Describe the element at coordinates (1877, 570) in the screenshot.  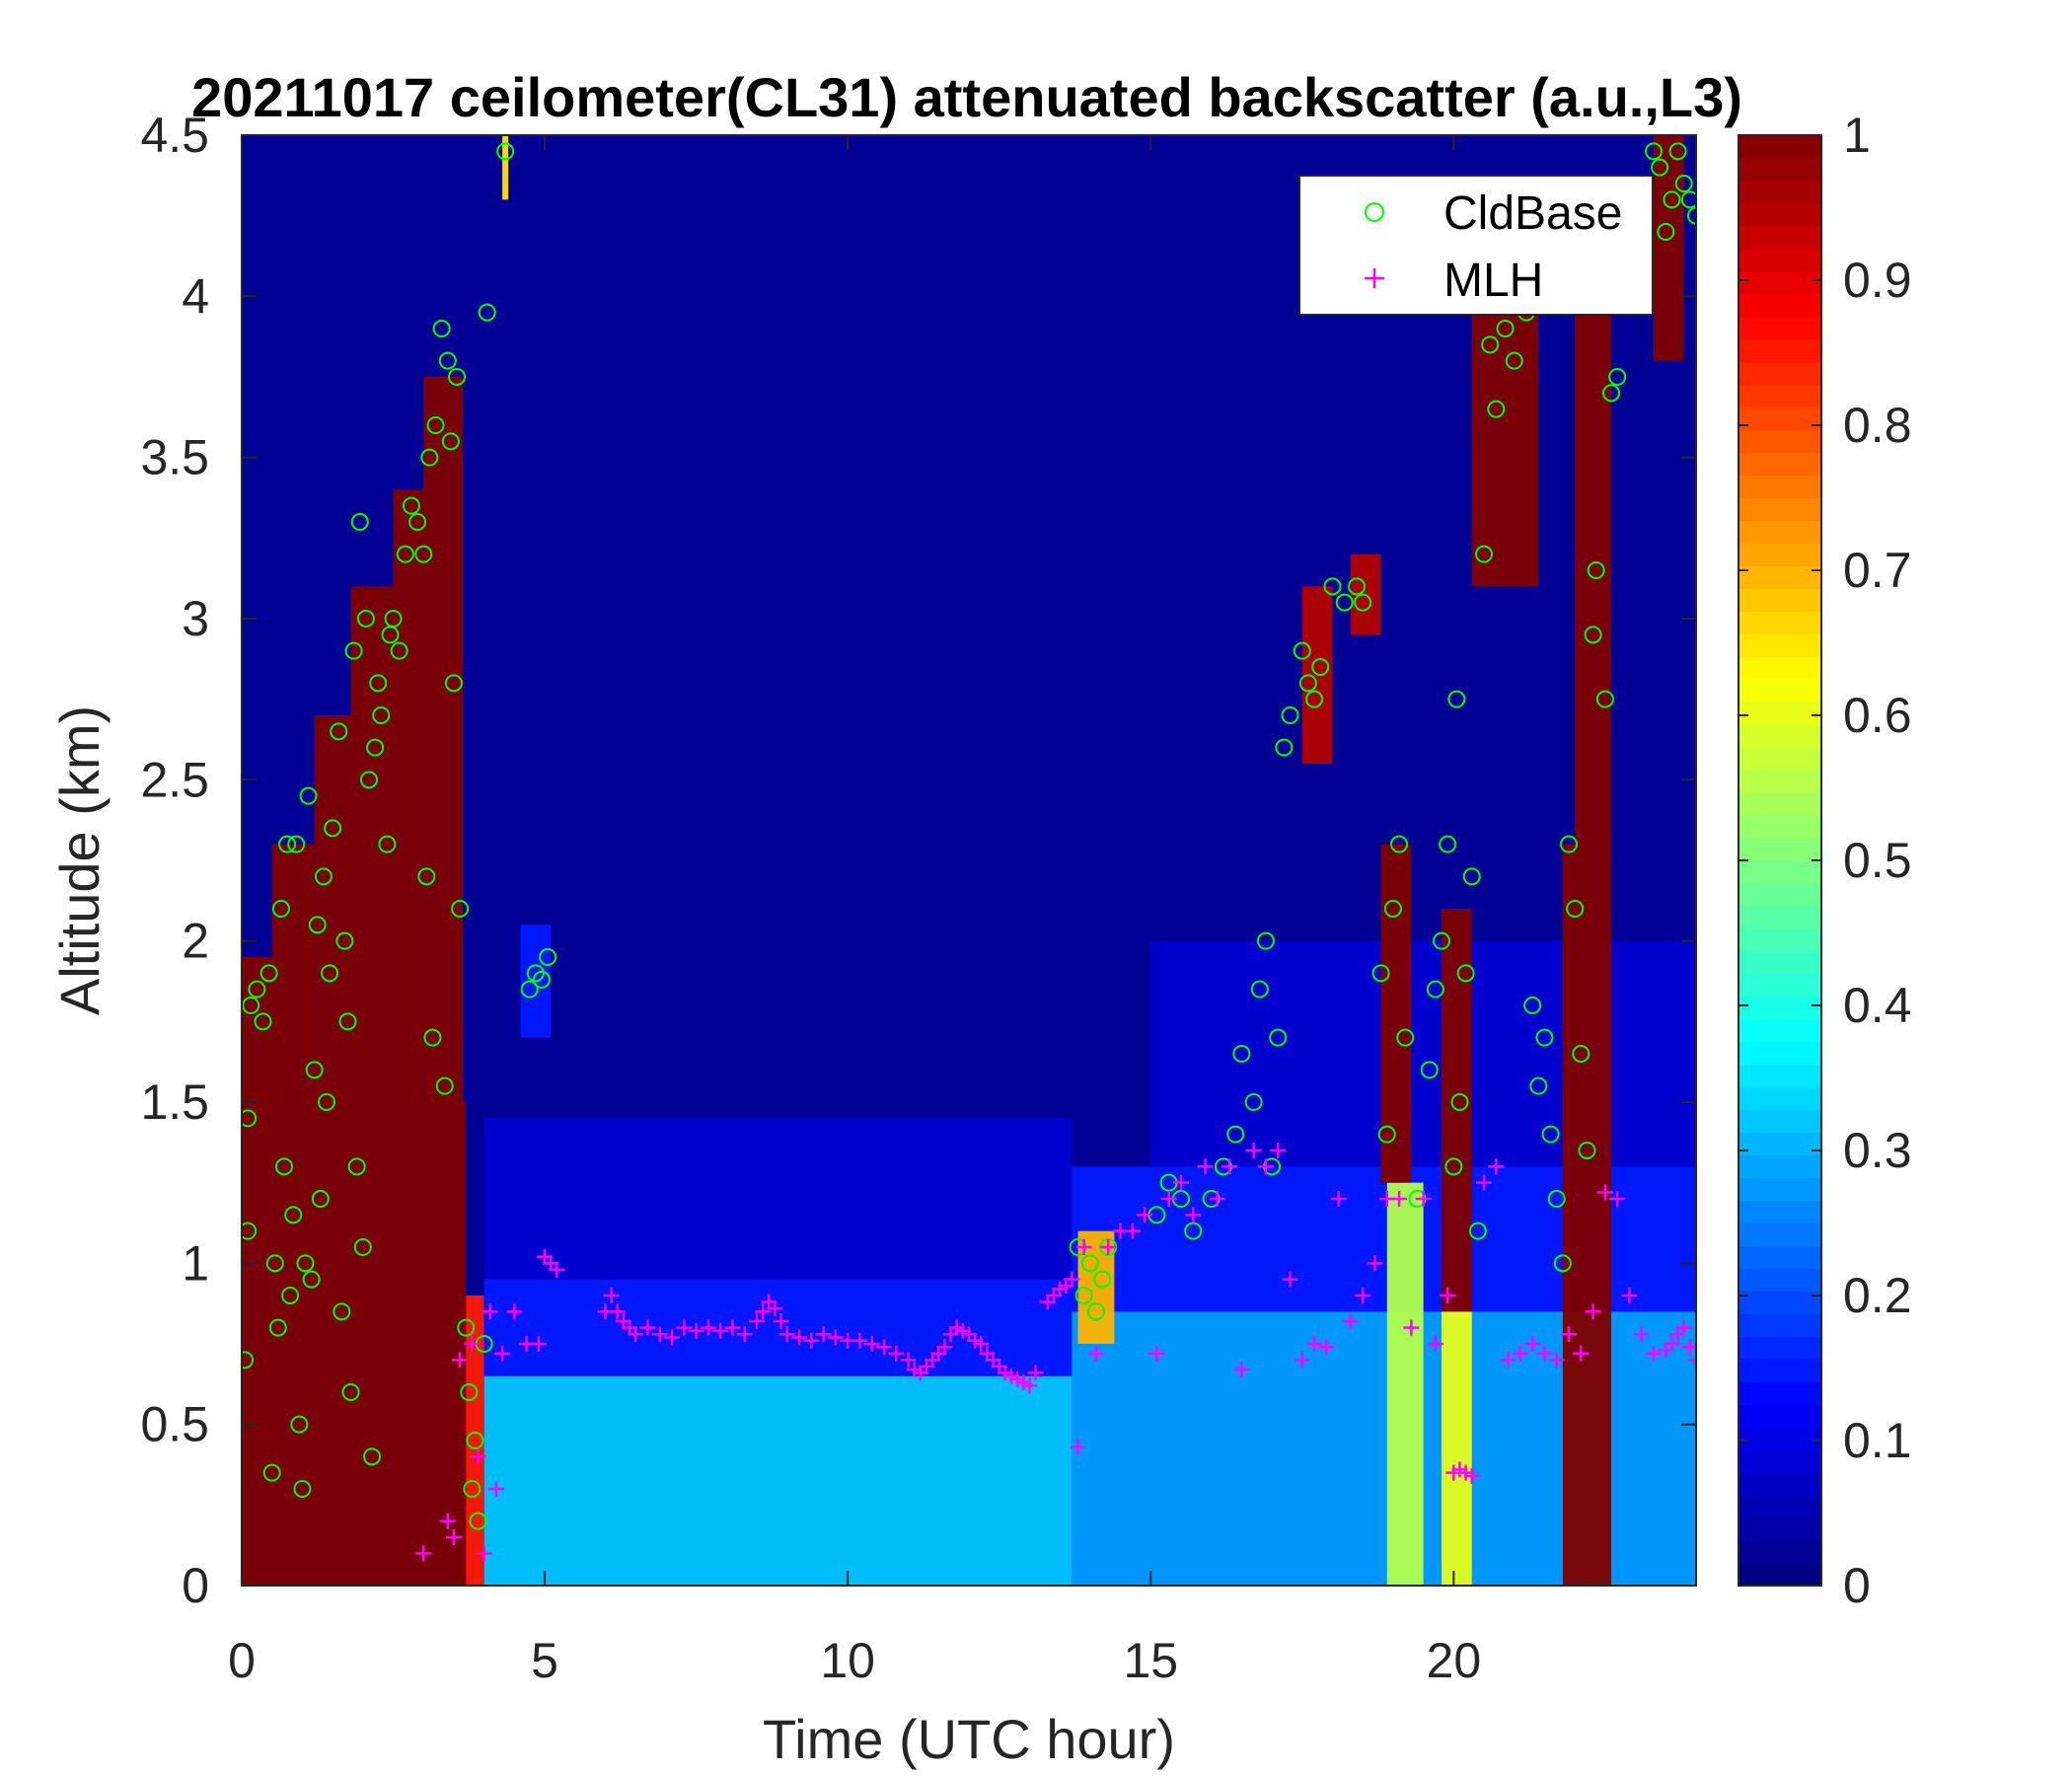
I see `colorbar-tick-label-7: 0.7` at that location.